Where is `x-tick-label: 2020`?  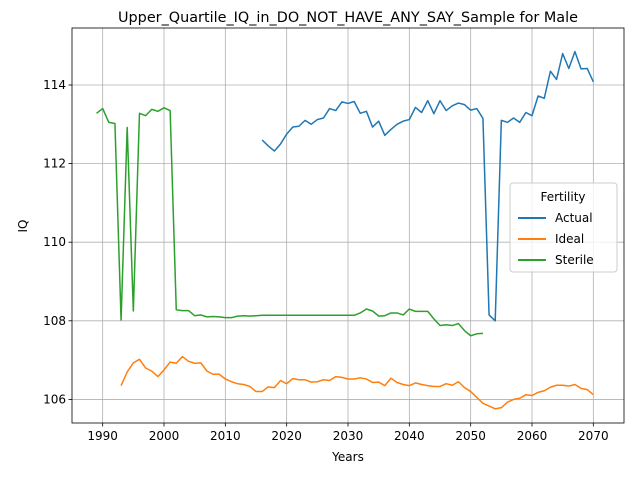 x-tick-label: 2020 is located at coordinates (286, 436).